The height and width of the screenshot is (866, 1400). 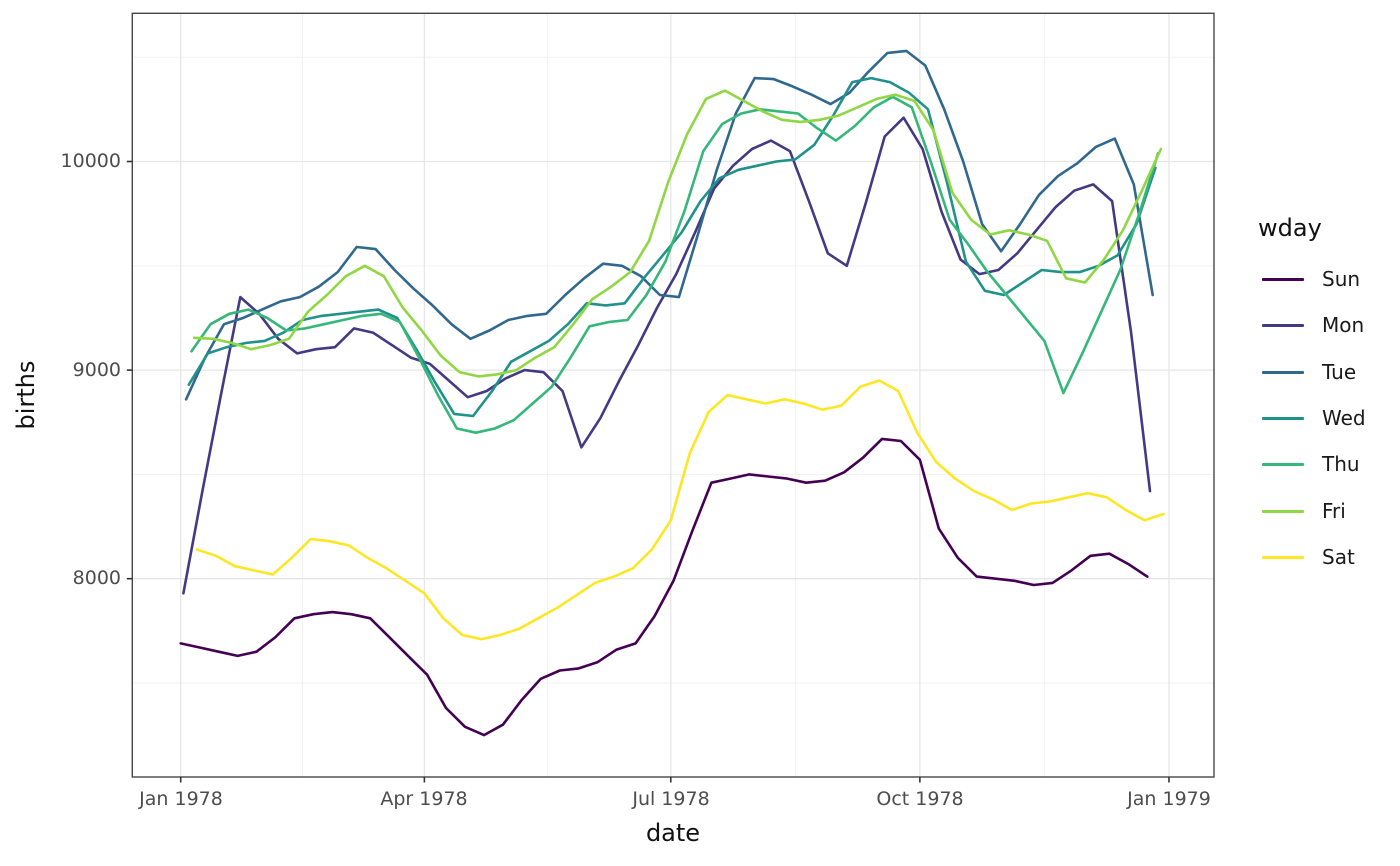 I want to click on x-tick-label-oct-1978: Oct 1978, so click(x=920, y=799).